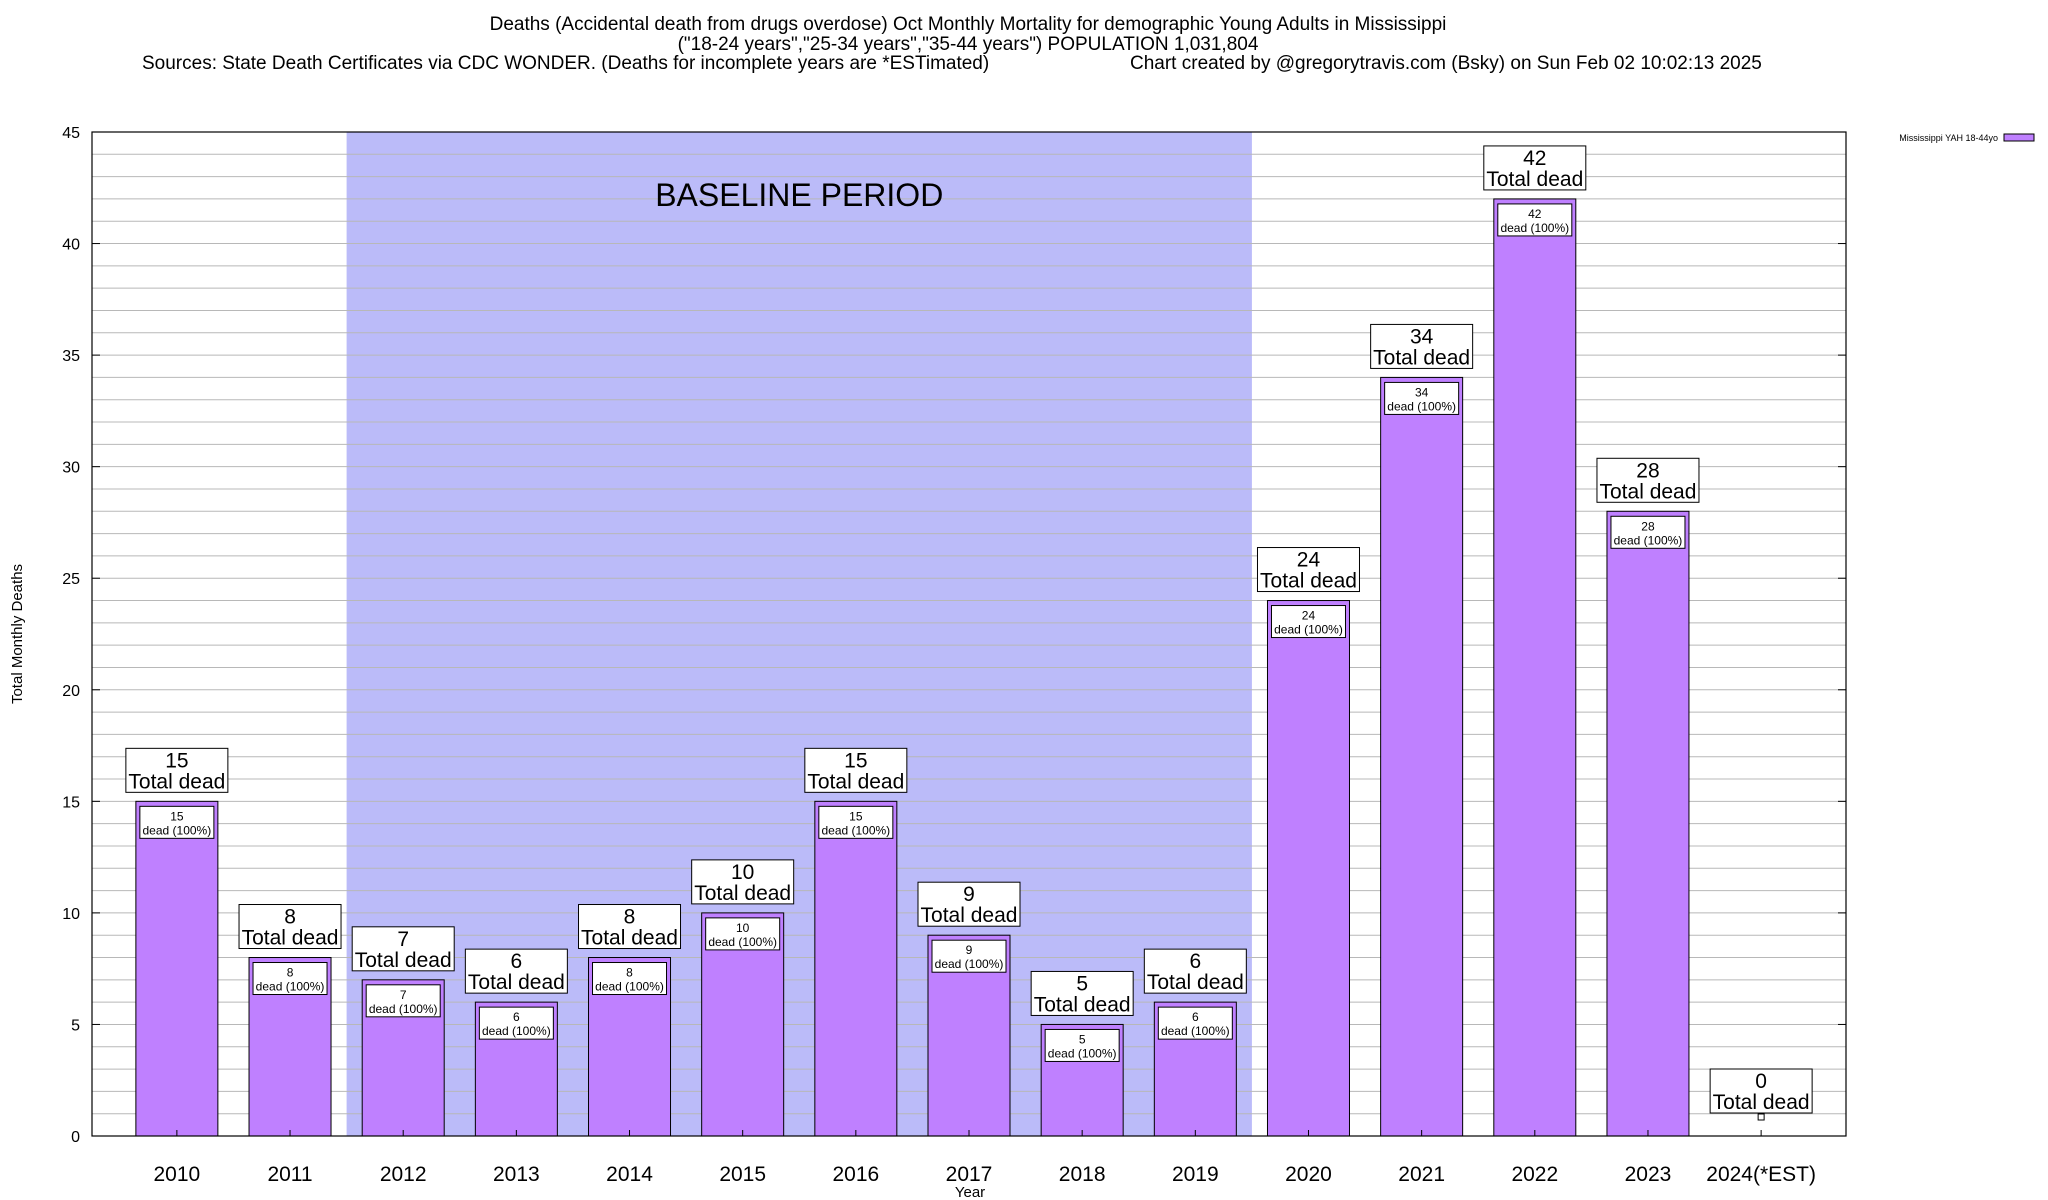 This screenshot has width=2048, height=1200. What do you see at coordinates (1195, 1174) in the screenshot?
I see `x-tick-label: 2019` at bounding box center [1195, 1174].